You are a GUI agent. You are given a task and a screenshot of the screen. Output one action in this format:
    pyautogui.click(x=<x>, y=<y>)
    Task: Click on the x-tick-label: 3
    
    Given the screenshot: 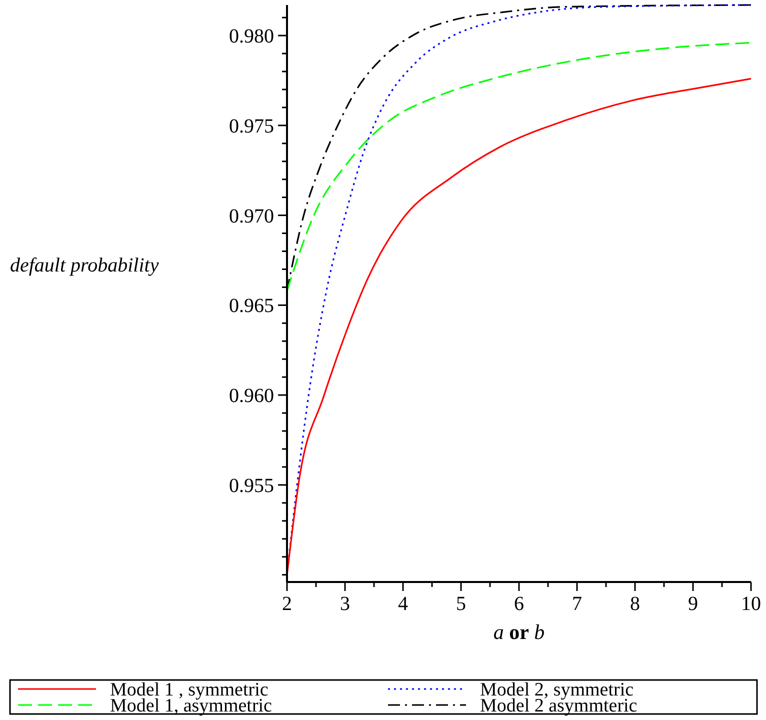 What is the action you would take?
    pyautogui.click(x=345, y=604)
    